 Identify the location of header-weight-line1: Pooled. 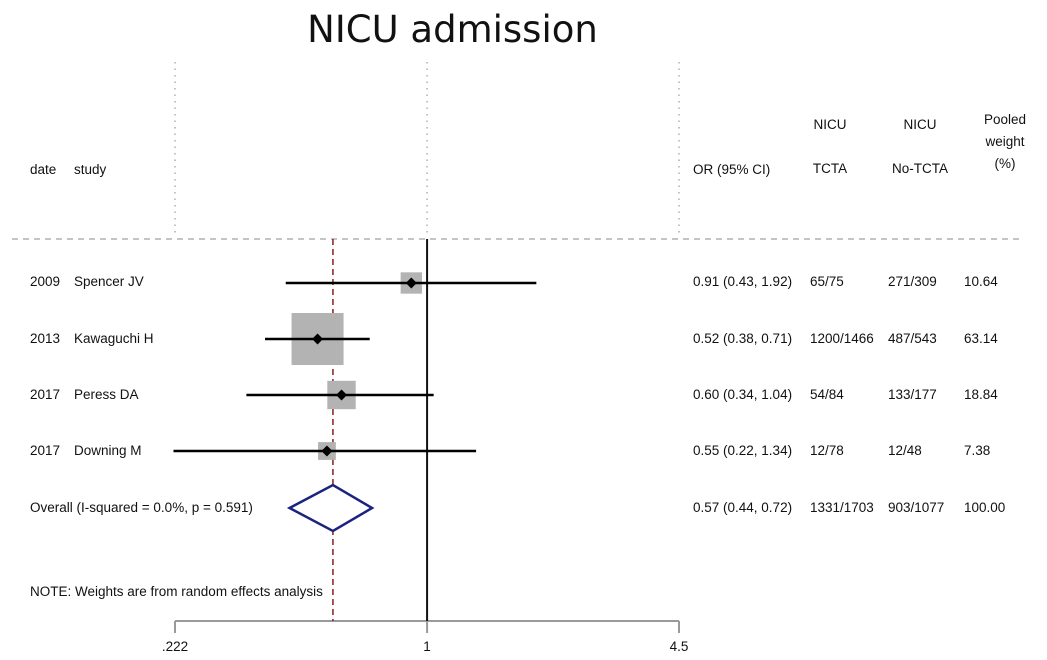
(1005, 119).